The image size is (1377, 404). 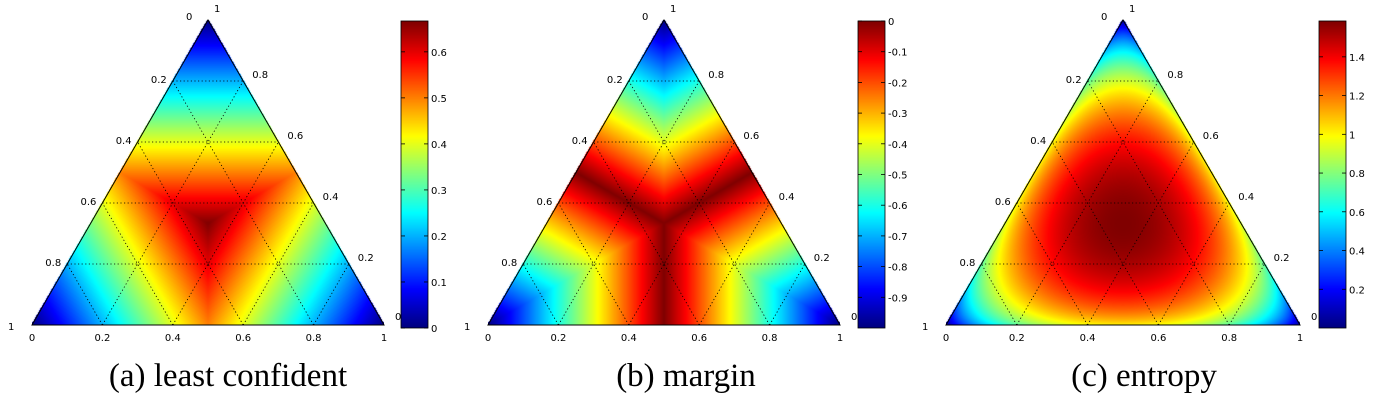 What do you see at coordinates (898, 298) in the screenshot?
I see `colorbar-tick-label: -0.9` at bounding box center [898, 298].